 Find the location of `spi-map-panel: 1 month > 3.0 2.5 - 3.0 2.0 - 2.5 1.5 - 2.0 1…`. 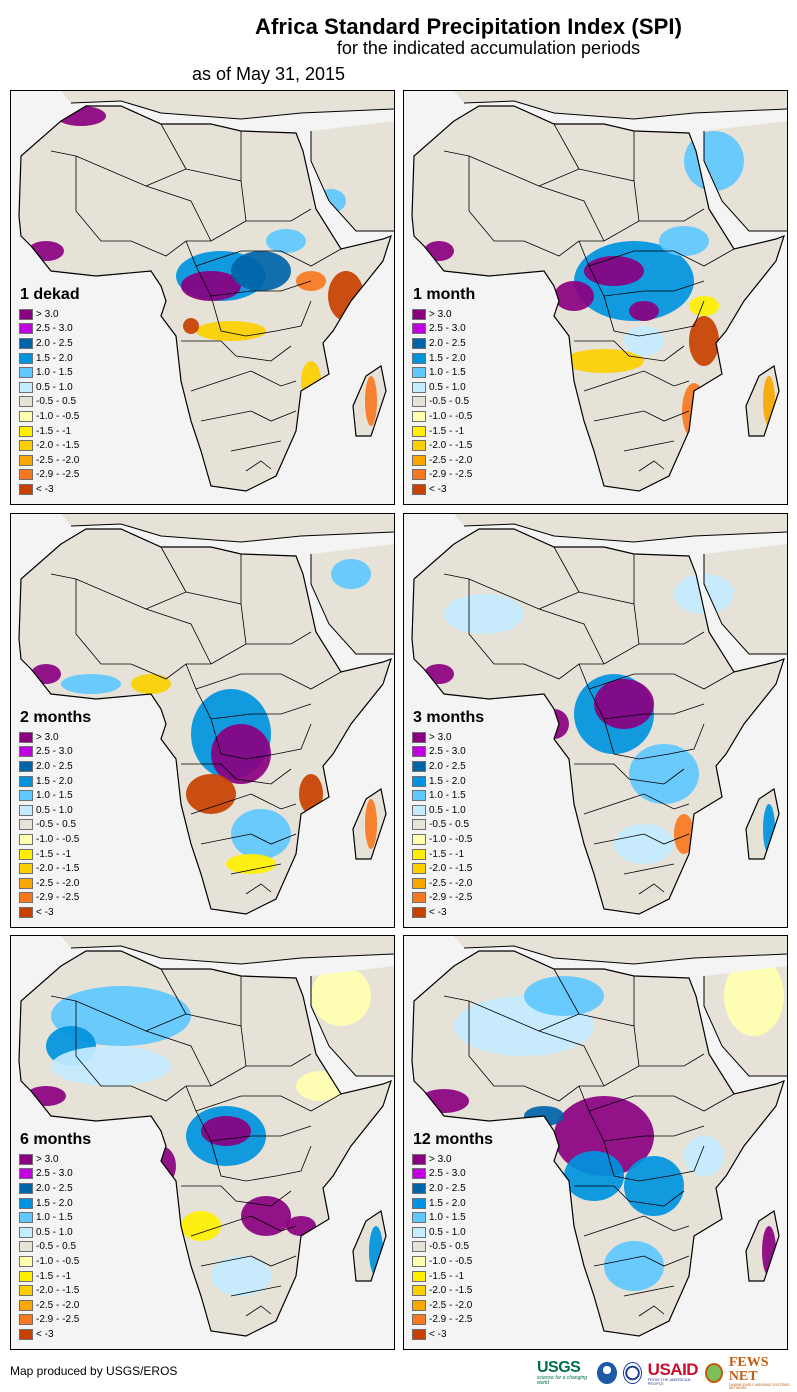

spi-map-panel: 1 month > 3.0 2.5 - 3.0 2.0 - 2.5 1.5 - 2.0 1… is located at coordinates (595, 297).